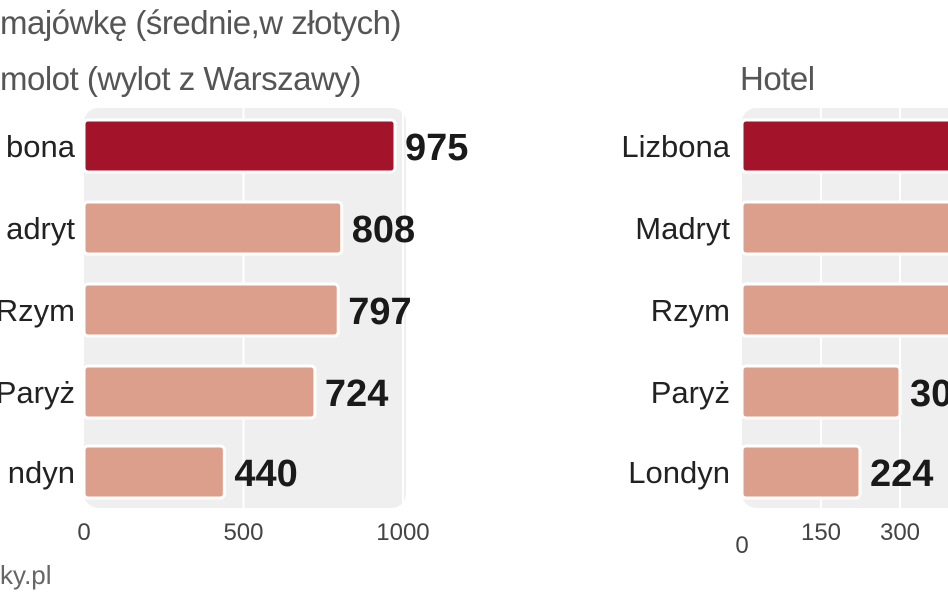 This screenshot has width=948, height=593. I want to click on right-chart-subtitle: Hotel, so click(777, 78).